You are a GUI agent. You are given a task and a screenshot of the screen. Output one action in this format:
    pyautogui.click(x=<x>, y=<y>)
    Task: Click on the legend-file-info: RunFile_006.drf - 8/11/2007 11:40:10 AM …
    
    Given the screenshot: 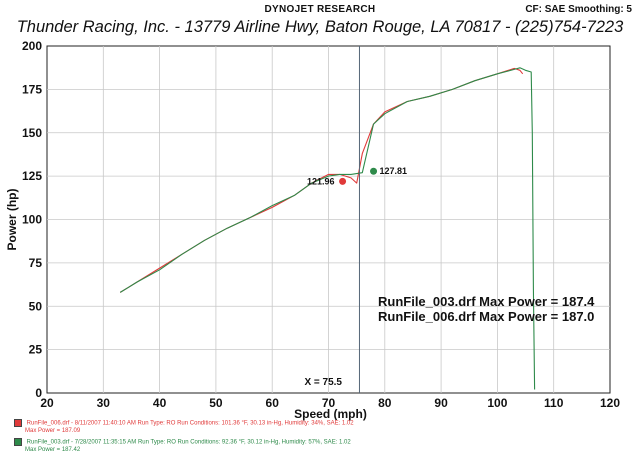 What is the action you would take?
    pyautogui.click(x=190, y=423)
    